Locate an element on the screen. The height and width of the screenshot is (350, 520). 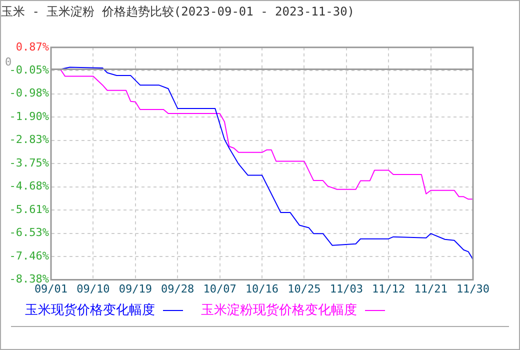
x-tick-label: 09/01 is located at coordinates (51, 289).